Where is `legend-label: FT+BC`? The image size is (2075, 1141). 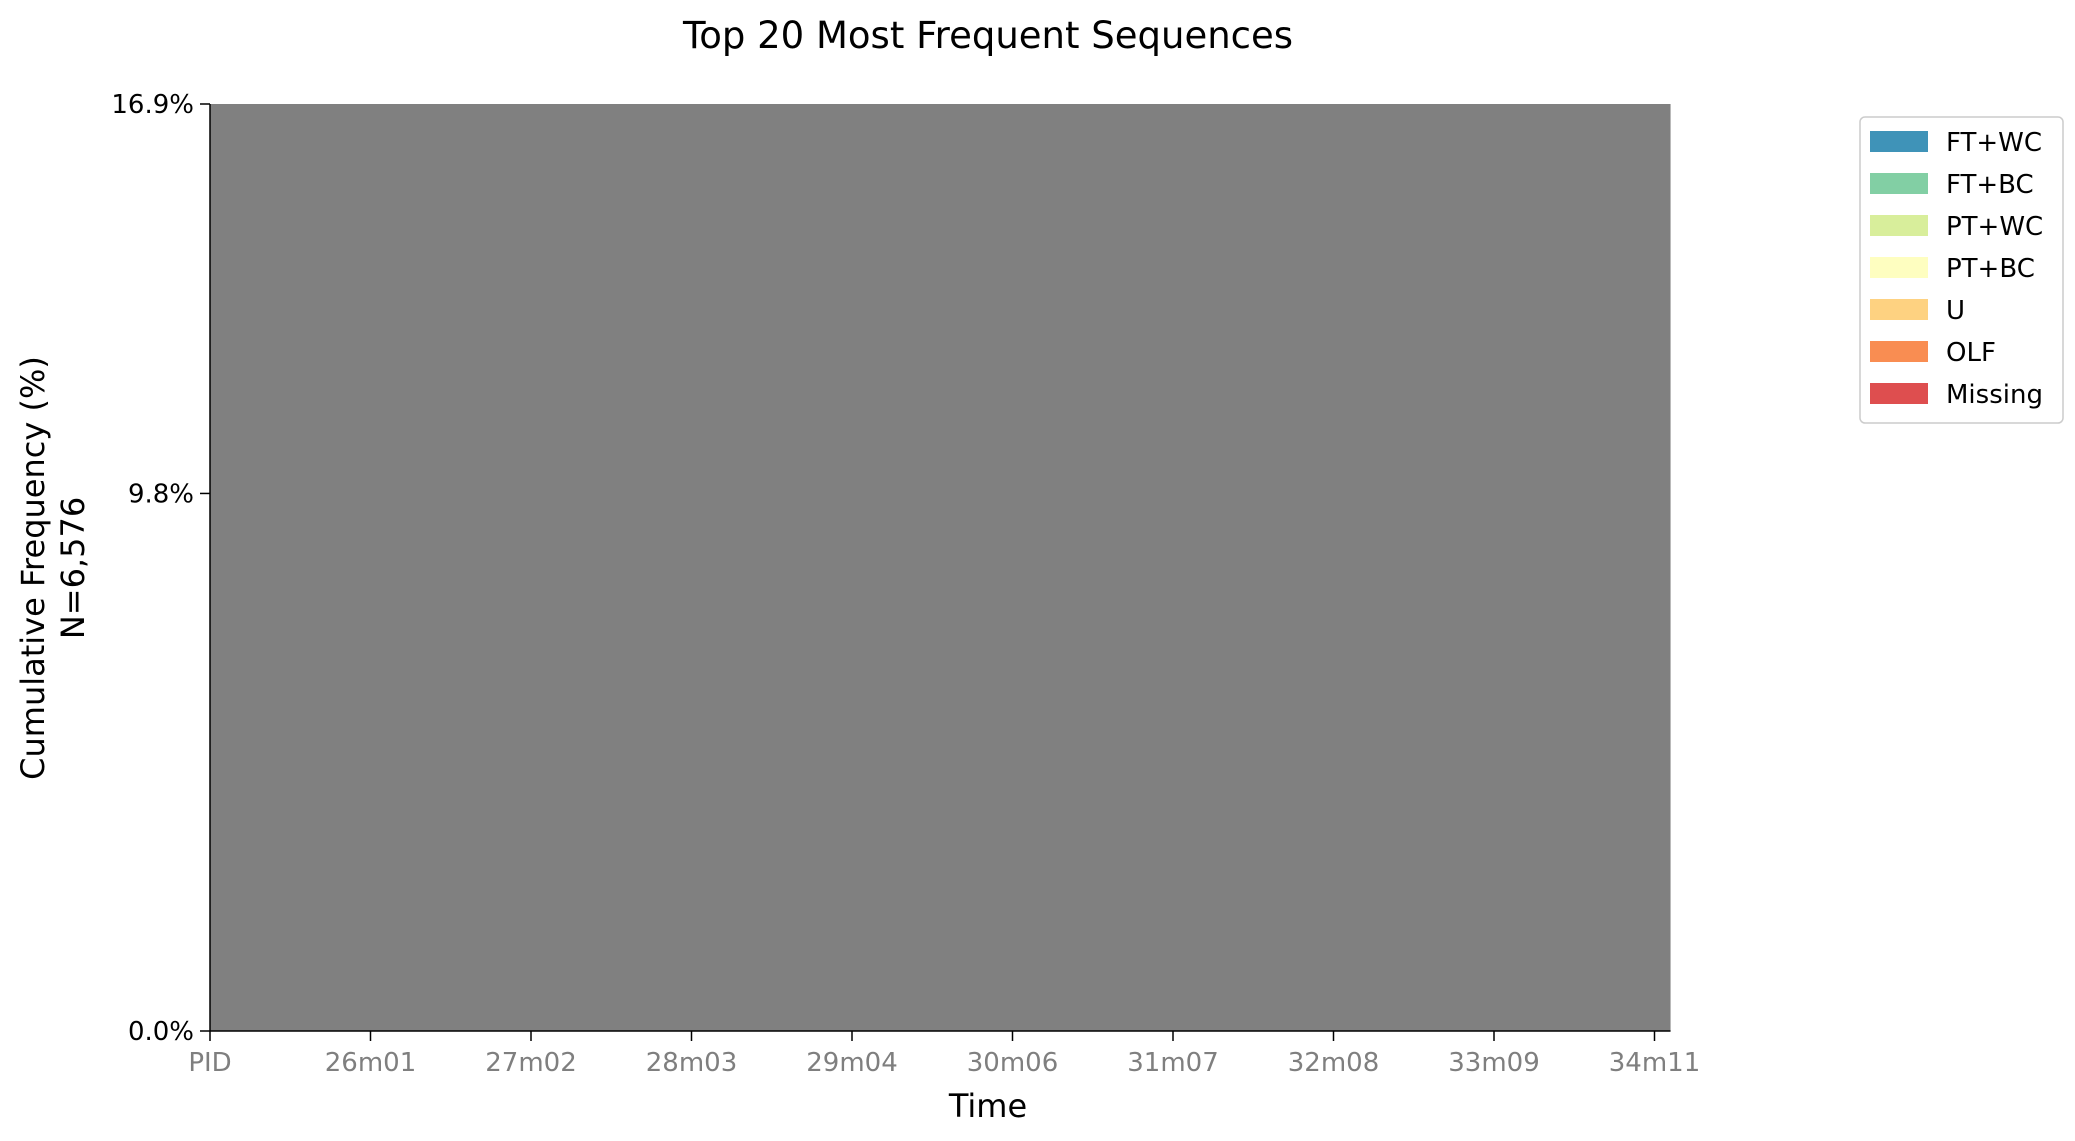 legend-label: FT+BC is located at coordinates (1990, 185).